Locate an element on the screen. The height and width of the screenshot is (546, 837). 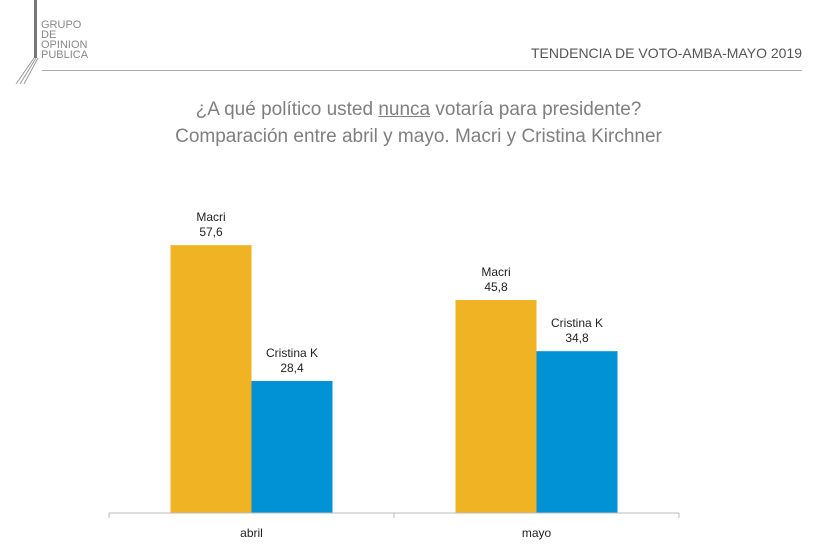
header-divider is located at coordinates (422, 70).